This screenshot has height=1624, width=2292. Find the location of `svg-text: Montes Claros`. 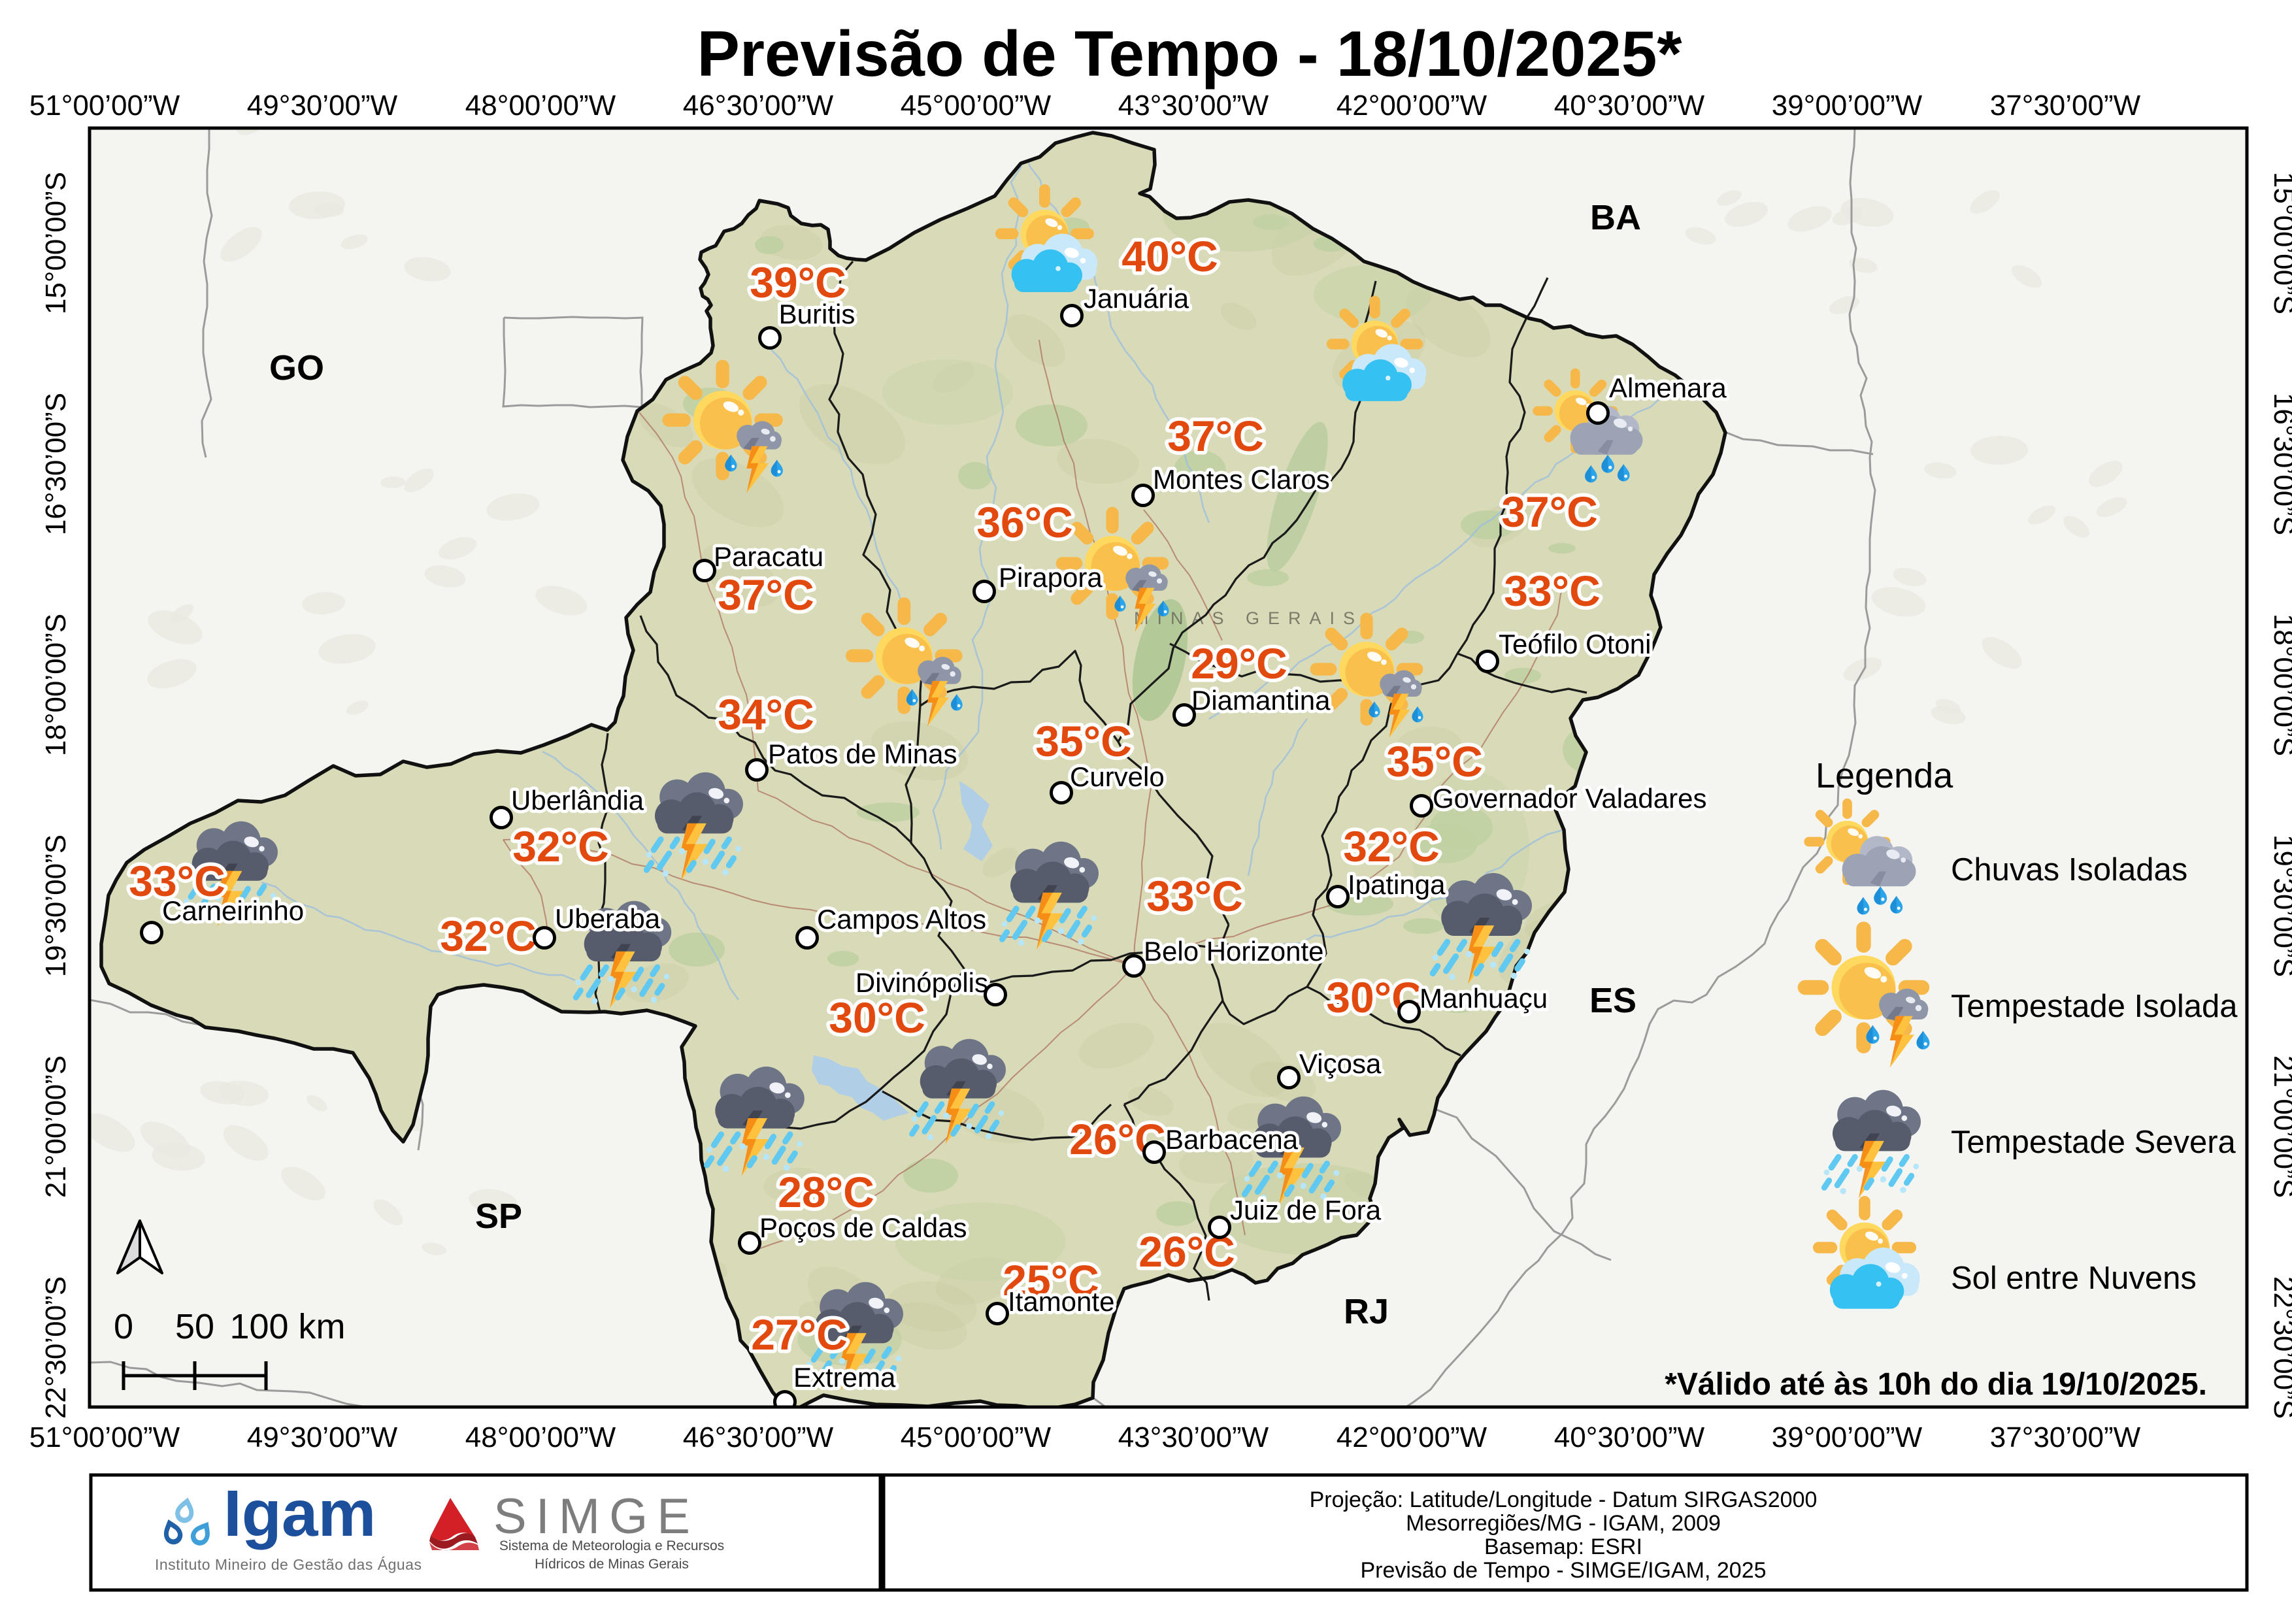

svg-text: Montes Claros is located at coordinates (1242, 480).